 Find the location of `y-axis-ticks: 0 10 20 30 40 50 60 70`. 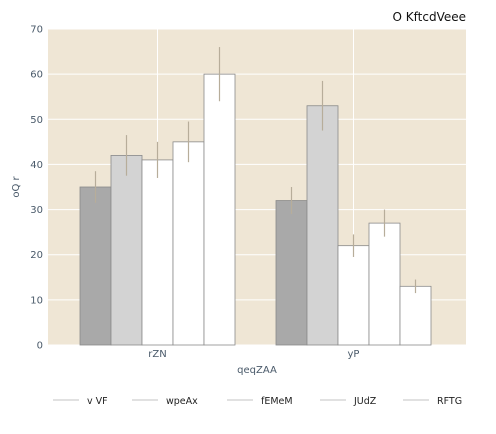

y-axis-ticks: 0 10 20 30 40 50 60 70 is located at coordinates (36, 188).